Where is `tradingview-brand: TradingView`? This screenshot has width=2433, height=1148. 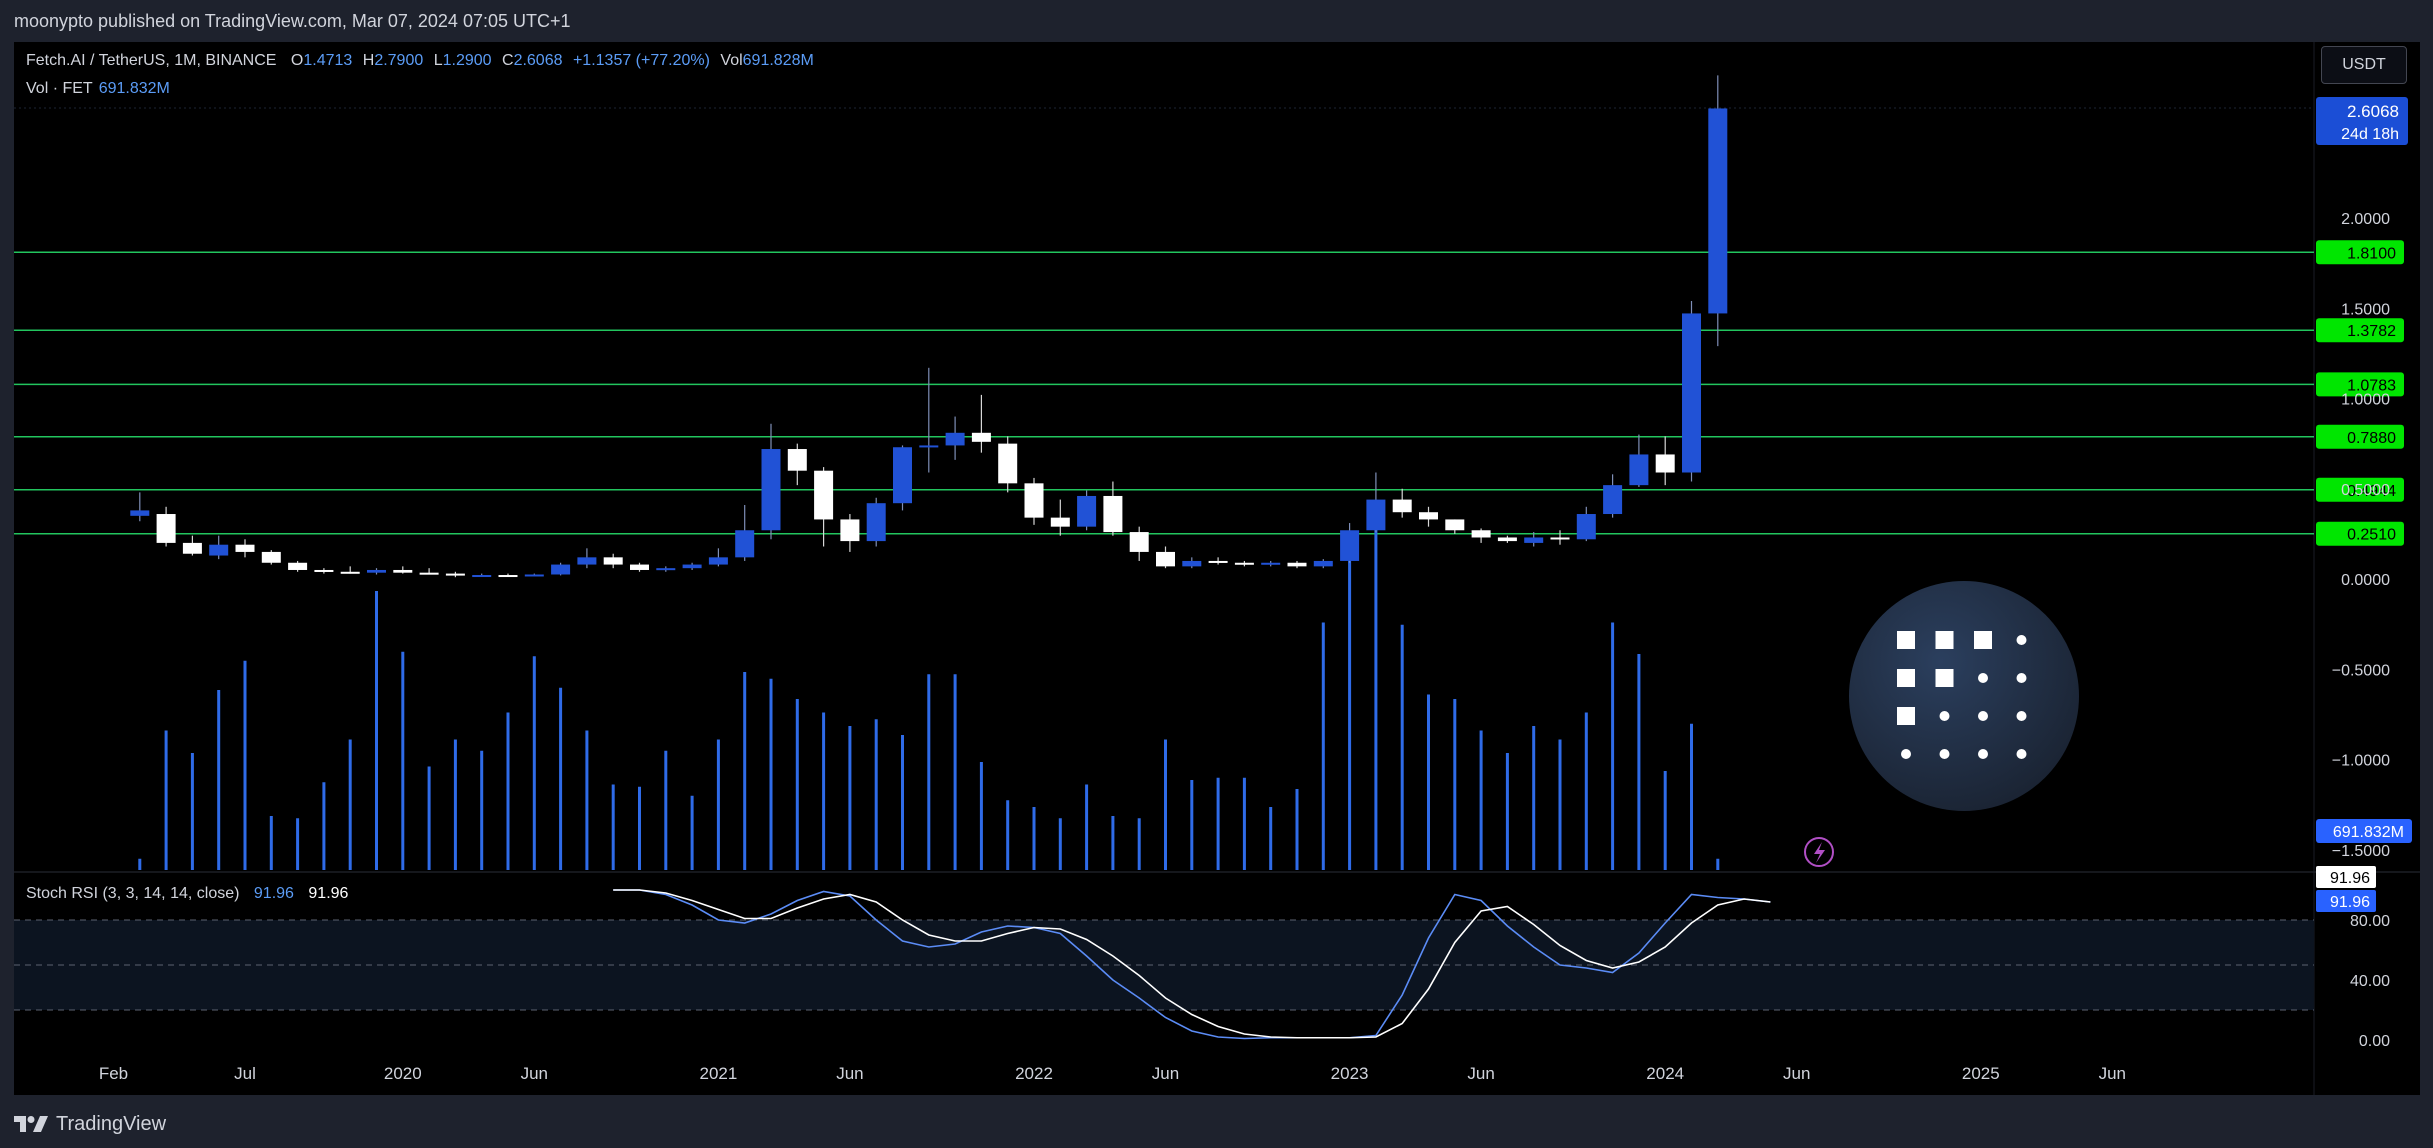
tradingview-brand: TradingView is located at coordinates (111, 1123).